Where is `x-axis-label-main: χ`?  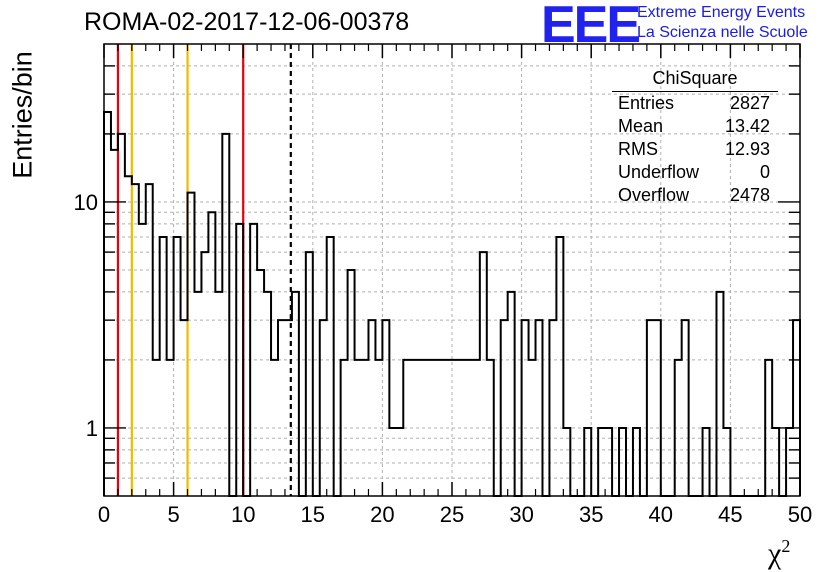
x-axis-label-main: χ is located at coordinates (775, 553).